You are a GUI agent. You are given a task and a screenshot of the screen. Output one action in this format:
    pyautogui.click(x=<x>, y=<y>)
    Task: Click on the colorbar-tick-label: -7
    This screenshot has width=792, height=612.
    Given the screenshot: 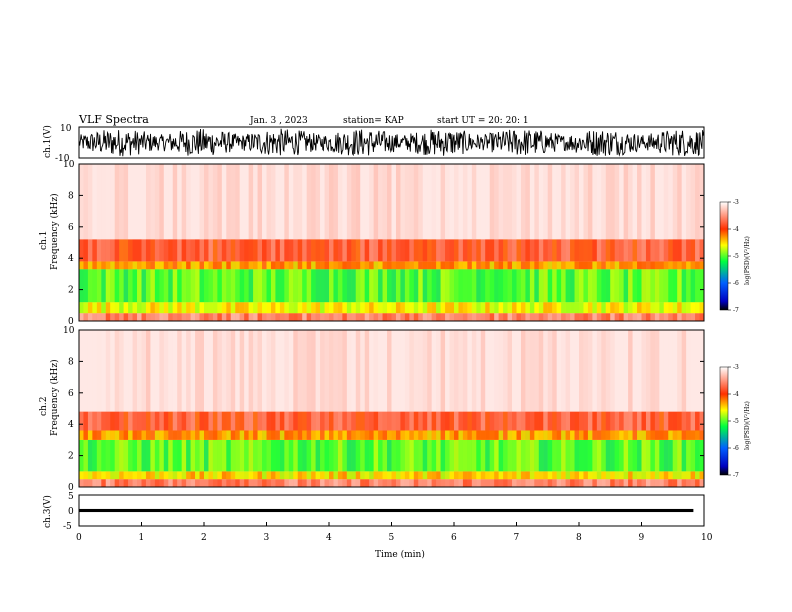 What is the action you would take?
    pyautogui.click(x=736, y=475)
    